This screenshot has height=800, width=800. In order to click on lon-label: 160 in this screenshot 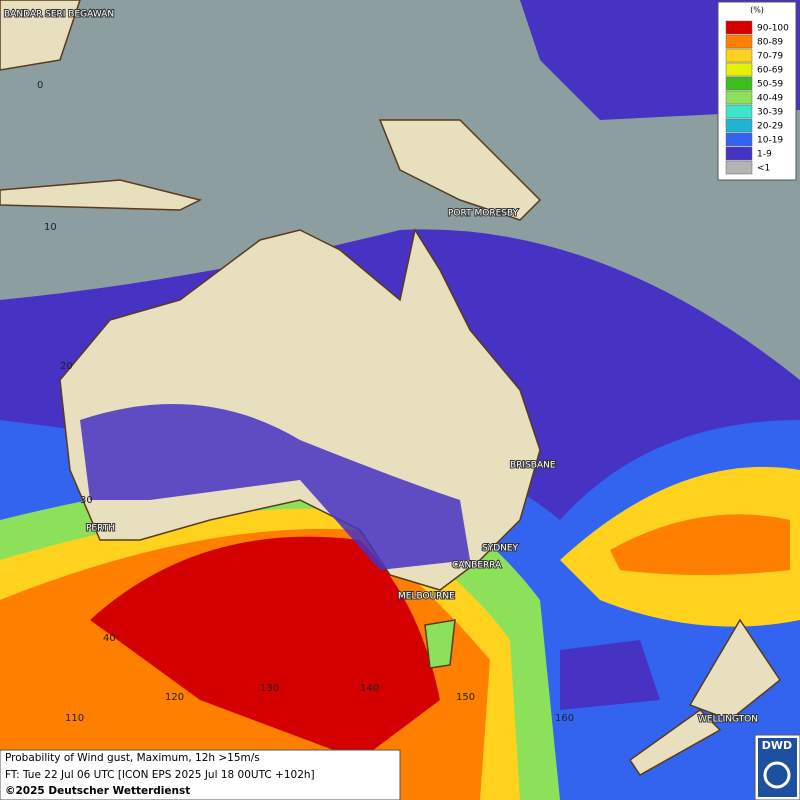, I will do `click(564, 718)`.